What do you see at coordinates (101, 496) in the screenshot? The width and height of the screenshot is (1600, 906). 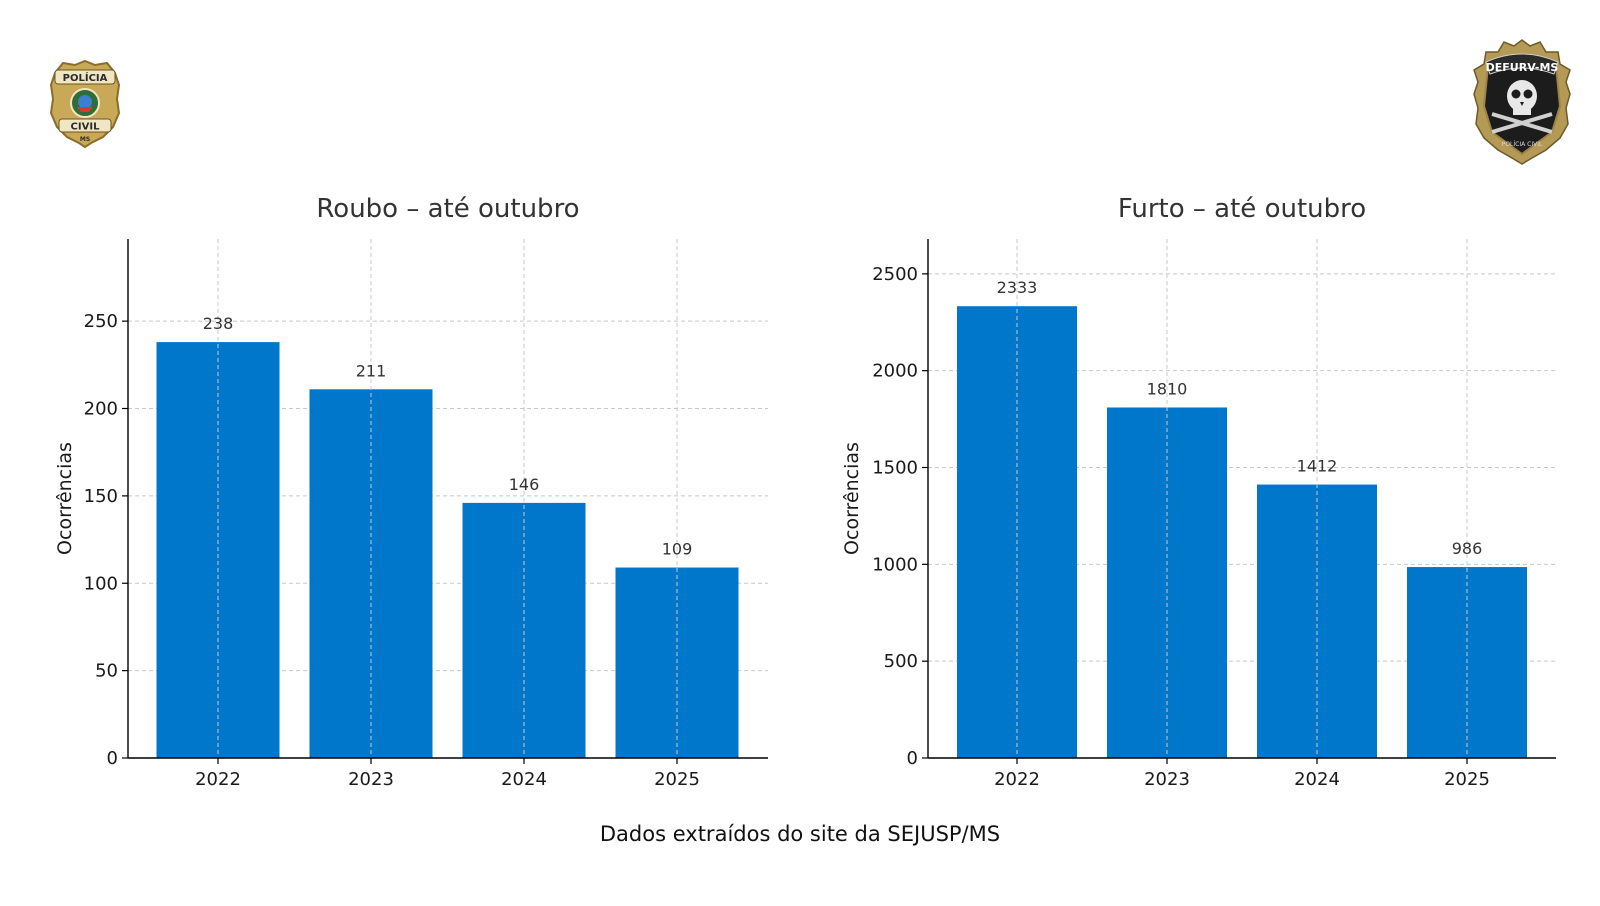 I see `y-tick-label: 150` at bounding box center [101, 496].